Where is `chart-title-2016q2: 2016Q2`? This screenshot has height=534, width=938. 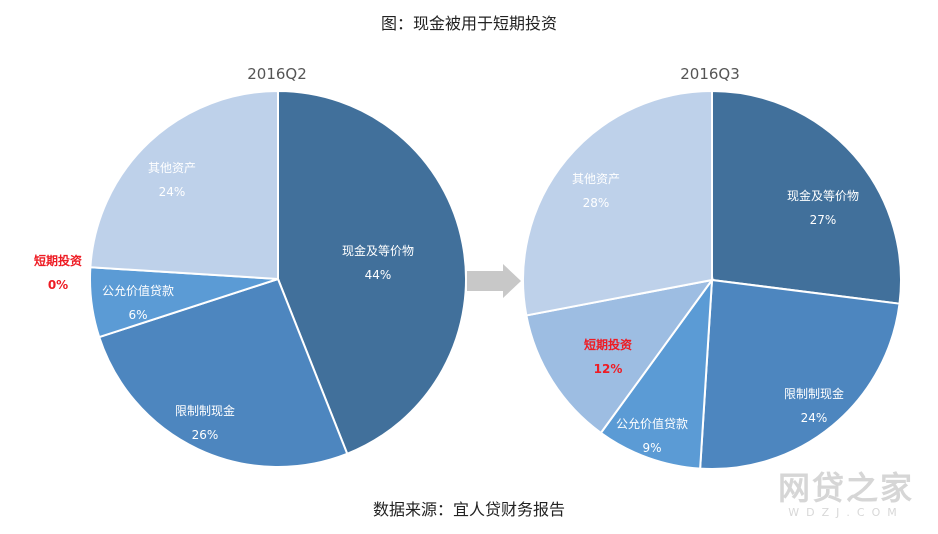
chart-title-2016q2: 2016Q2 is located at coordinates (277, 74).